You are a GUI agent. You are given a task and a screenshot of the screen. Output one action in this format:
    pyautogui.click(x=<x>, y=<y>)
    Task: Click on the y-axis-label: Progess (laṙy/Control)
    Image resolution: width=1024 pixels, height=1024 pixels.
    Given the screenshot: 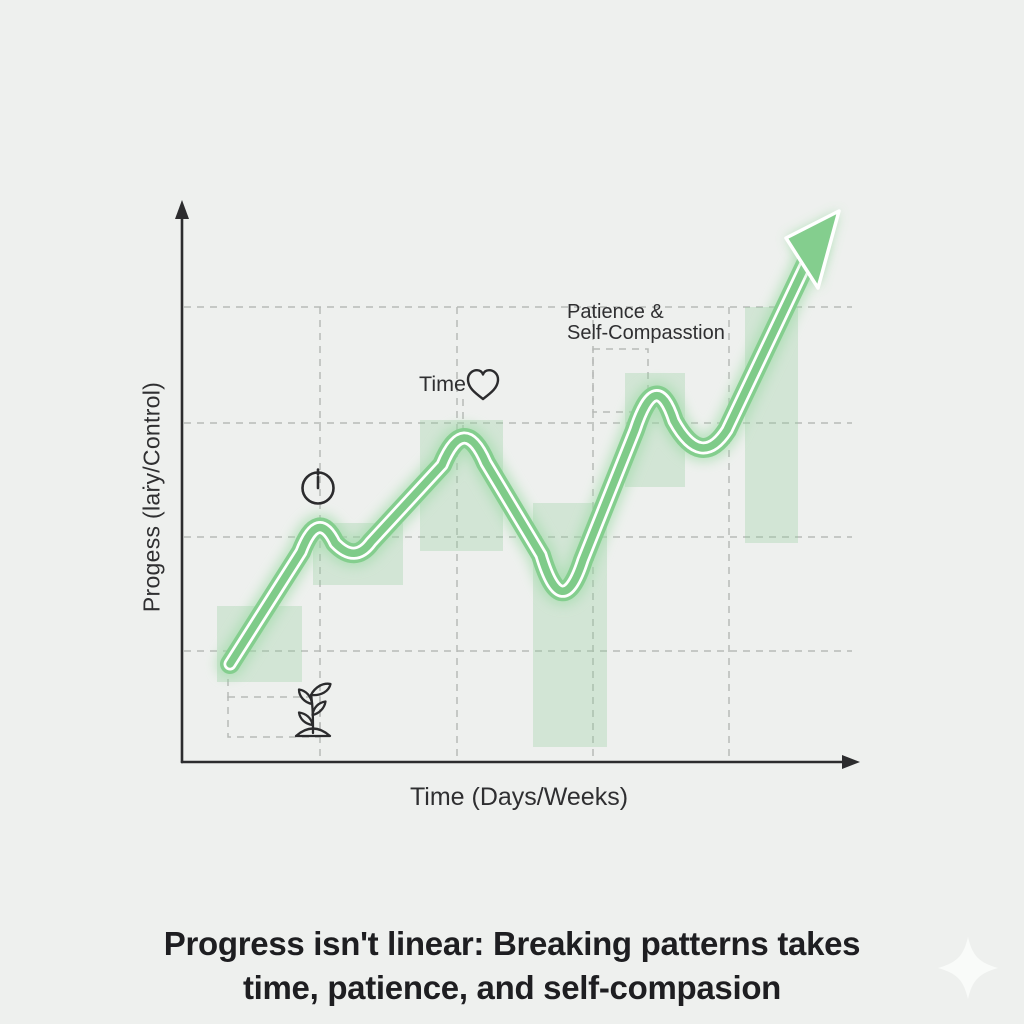 What is the action you would take?
    pyautogui.click(x=151, y=497)
    